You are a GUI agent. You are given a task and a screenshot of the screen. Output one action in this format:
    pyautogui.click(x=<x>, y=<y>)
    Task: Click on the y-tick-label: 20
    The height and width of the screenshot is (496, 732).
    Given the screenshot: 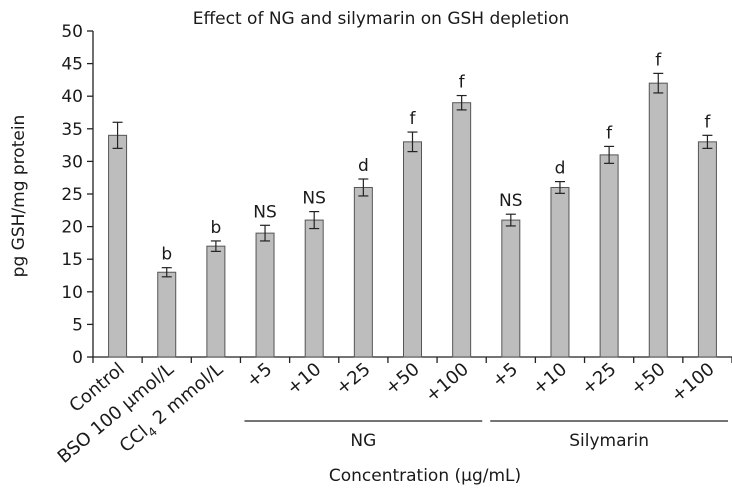 What is the action you would take?
    pyautogui.click(x=72, y=228)
    